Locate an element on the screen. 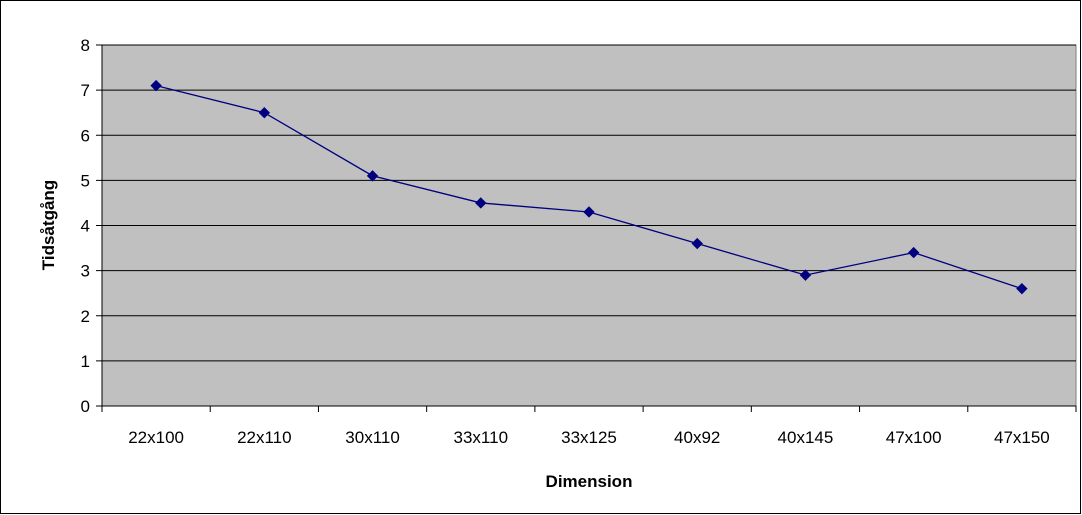 The height and width of the screenshot is (515, 1082). x-tick-label: 22x100 is located at coordinates (156, 437).